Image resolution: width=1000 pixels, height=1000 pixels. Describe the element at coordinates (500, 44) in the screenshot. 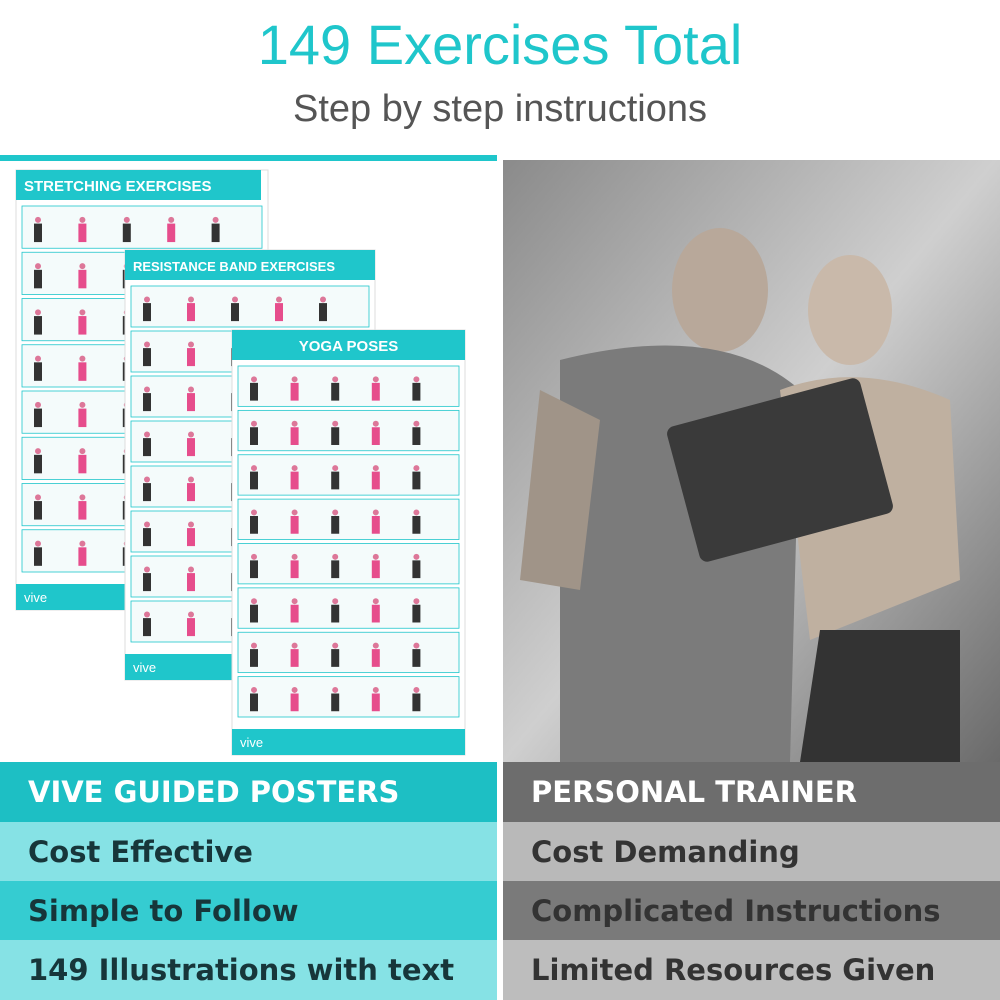

I see `title: 149 Exercises Total` at that location.